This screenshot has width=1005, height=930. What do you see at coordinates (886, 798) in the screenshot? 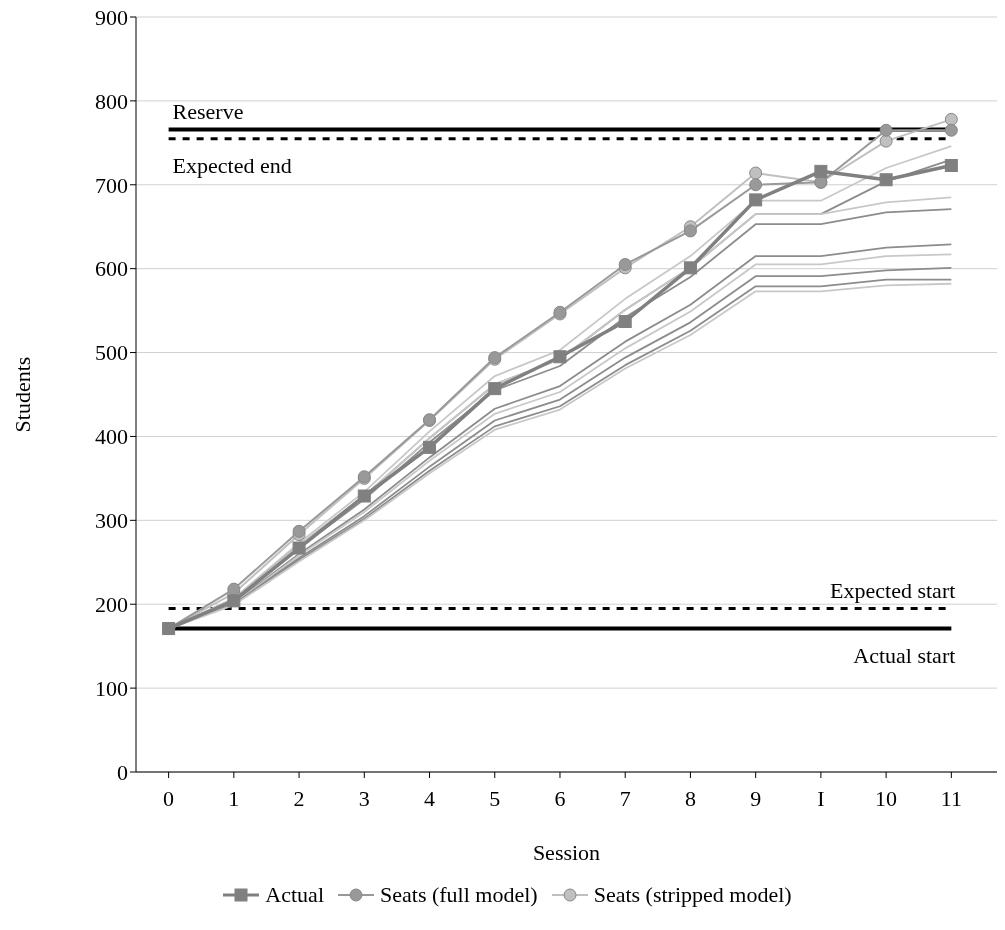
I see `x-tick-label: 10` at bounding box center [886, 798].